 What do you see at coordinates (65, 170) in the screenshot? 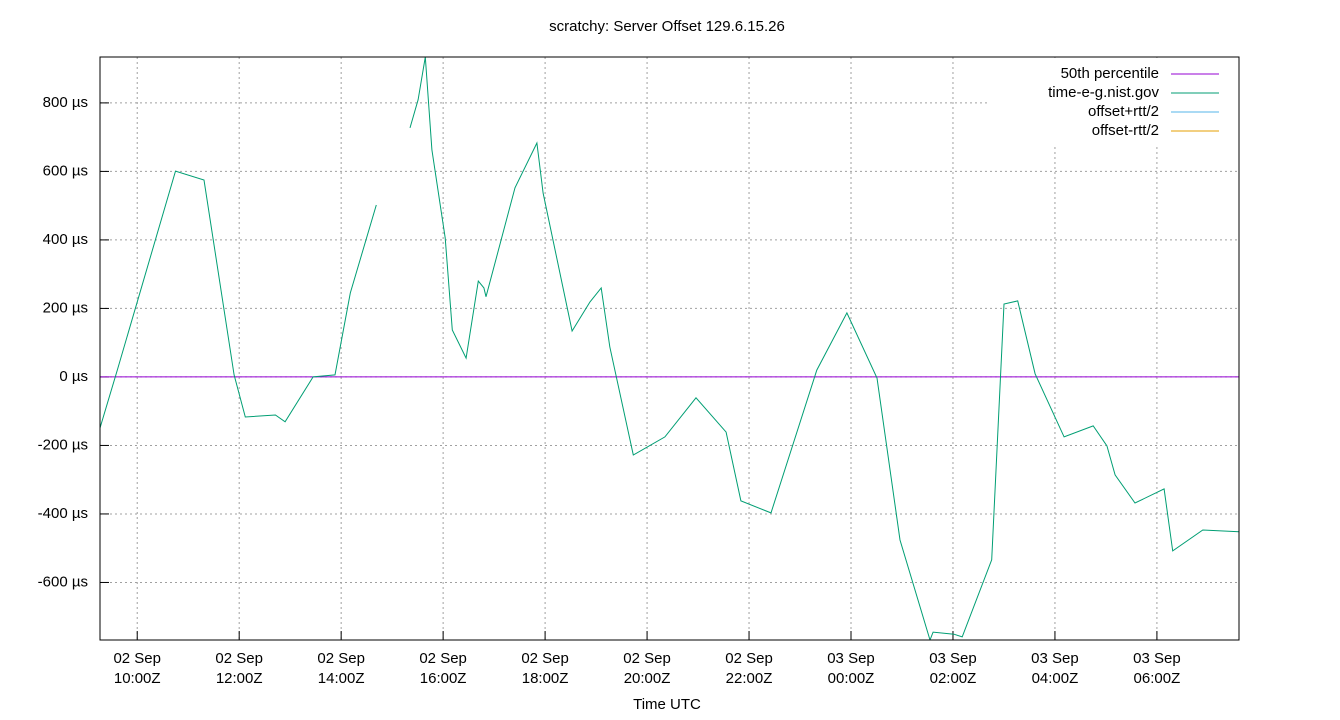
I see `y-tick-label: 600 µs` at bounding box center [65, 170].